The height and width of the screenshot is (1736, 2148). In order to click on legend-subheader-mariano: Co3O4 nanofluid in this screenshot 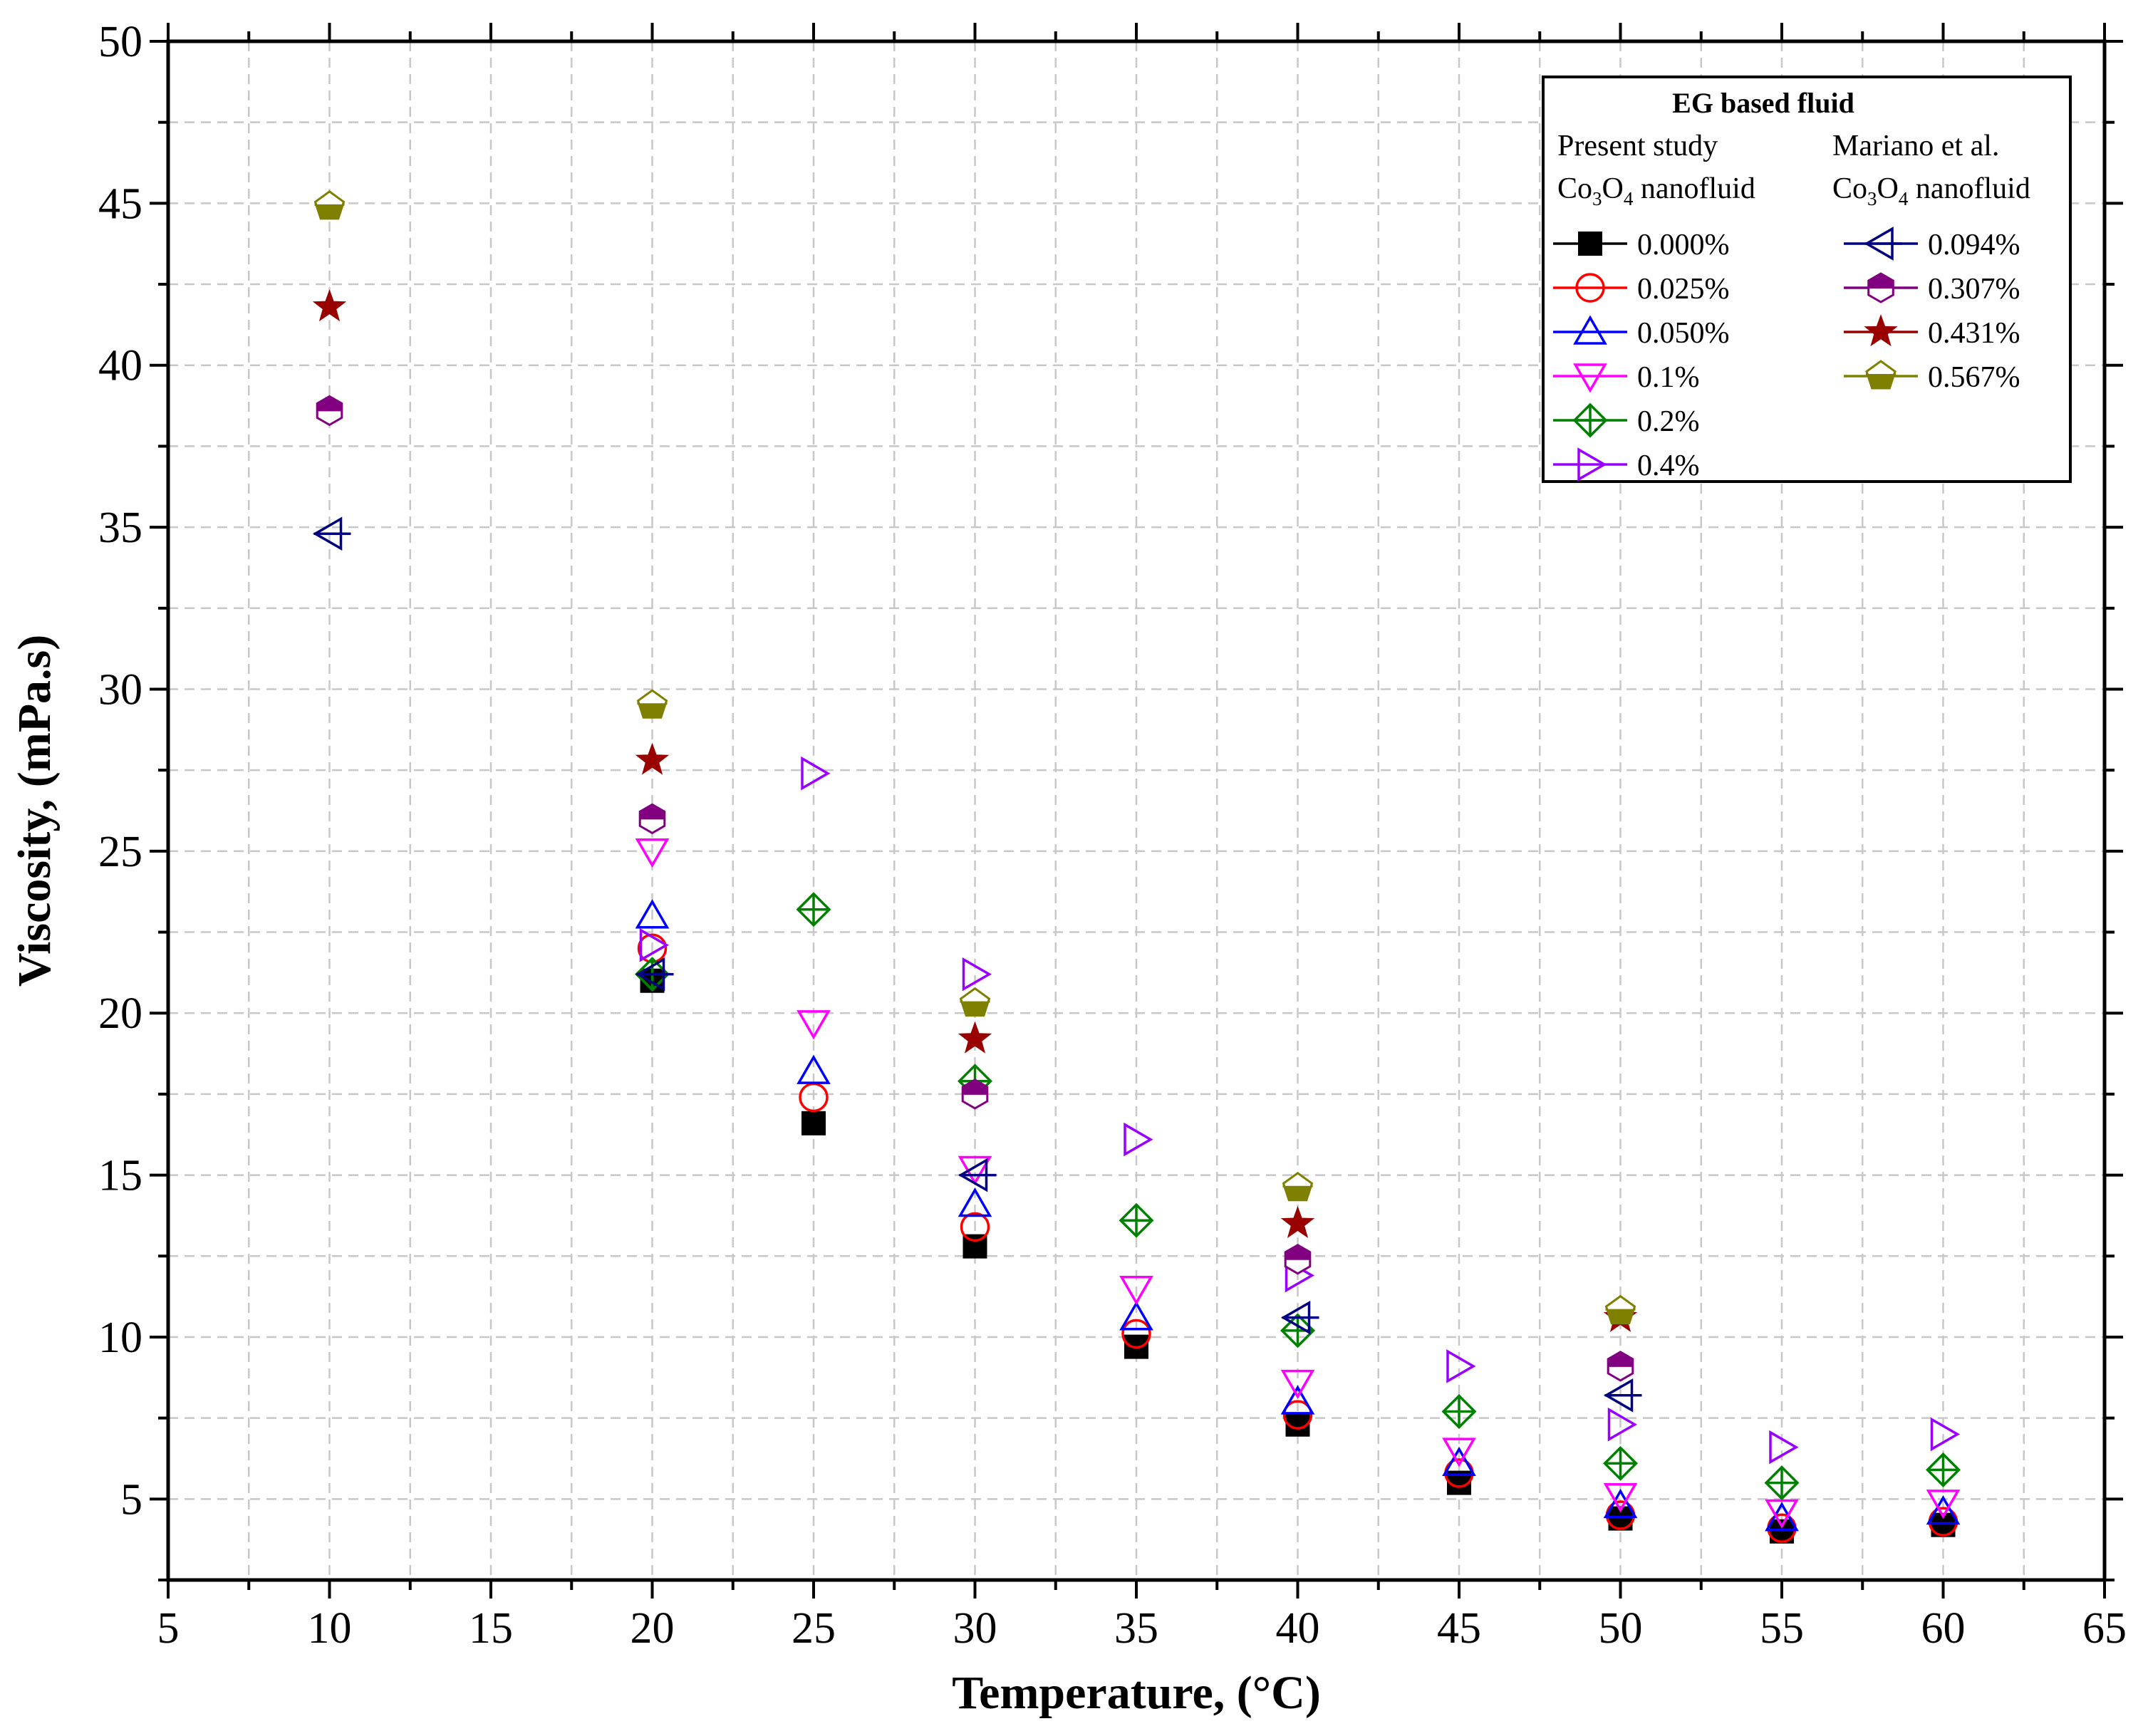, I will do `click(1931, 190)`.